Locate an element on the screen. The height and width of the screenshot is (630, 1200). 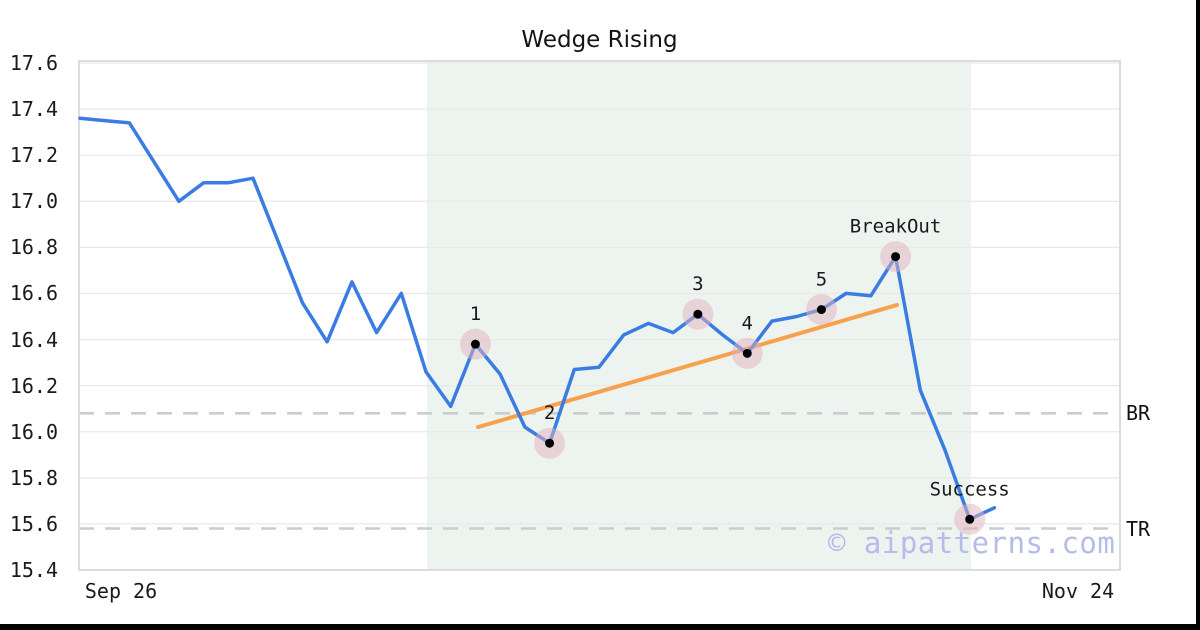
y-tick-label: 15.8 is located at coordinates (33, 477).